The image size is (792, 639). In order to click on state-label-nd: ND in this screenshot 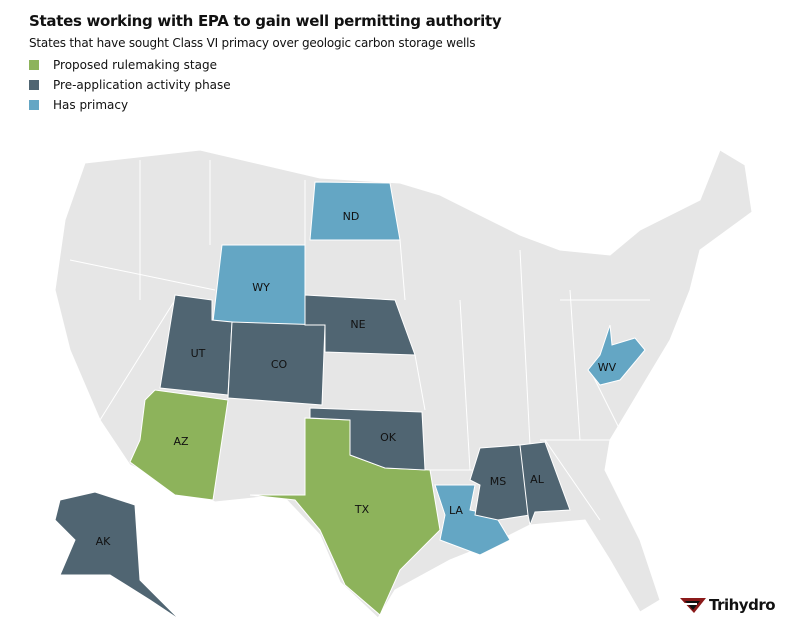, I will do `click(351, 216)`.